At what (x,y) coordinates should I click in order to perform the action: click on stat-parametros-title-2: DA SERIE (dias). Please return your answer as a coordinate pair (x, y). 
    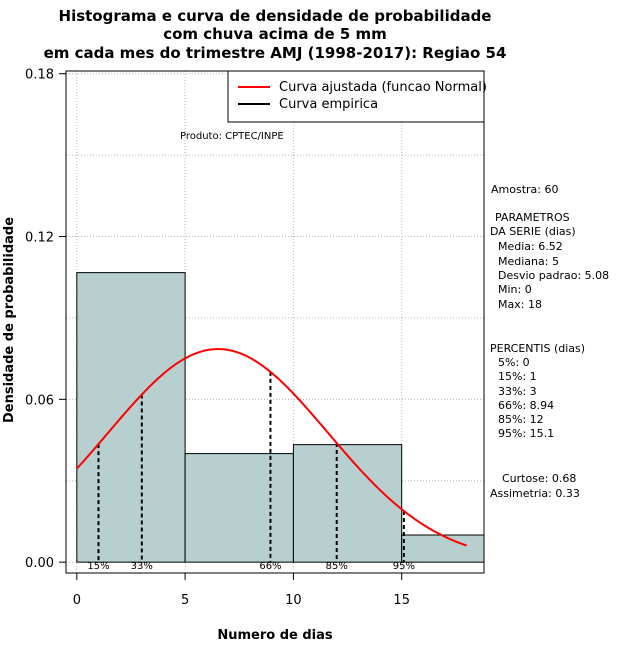
    Looking at the image, I should click on (533, 231).